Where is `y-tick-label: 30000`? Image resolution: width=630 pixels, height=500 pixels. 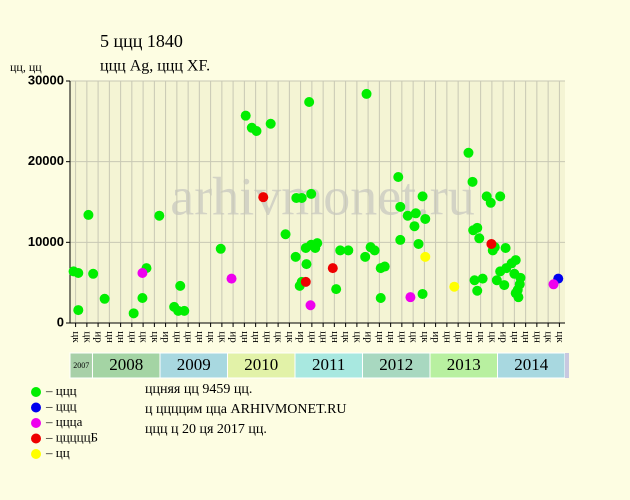
y-tick-label: 30000 is located at coordinates (46, 79).